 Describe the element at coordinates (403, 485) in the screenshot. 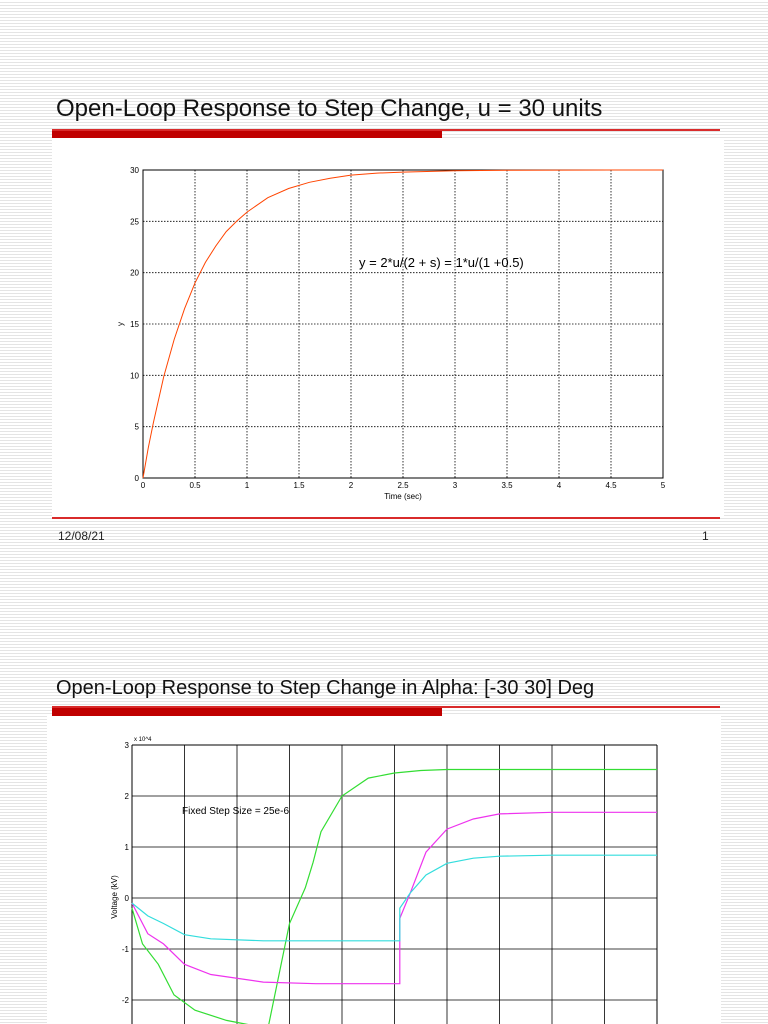

I see `x-tick-label: 2.5` at that location.